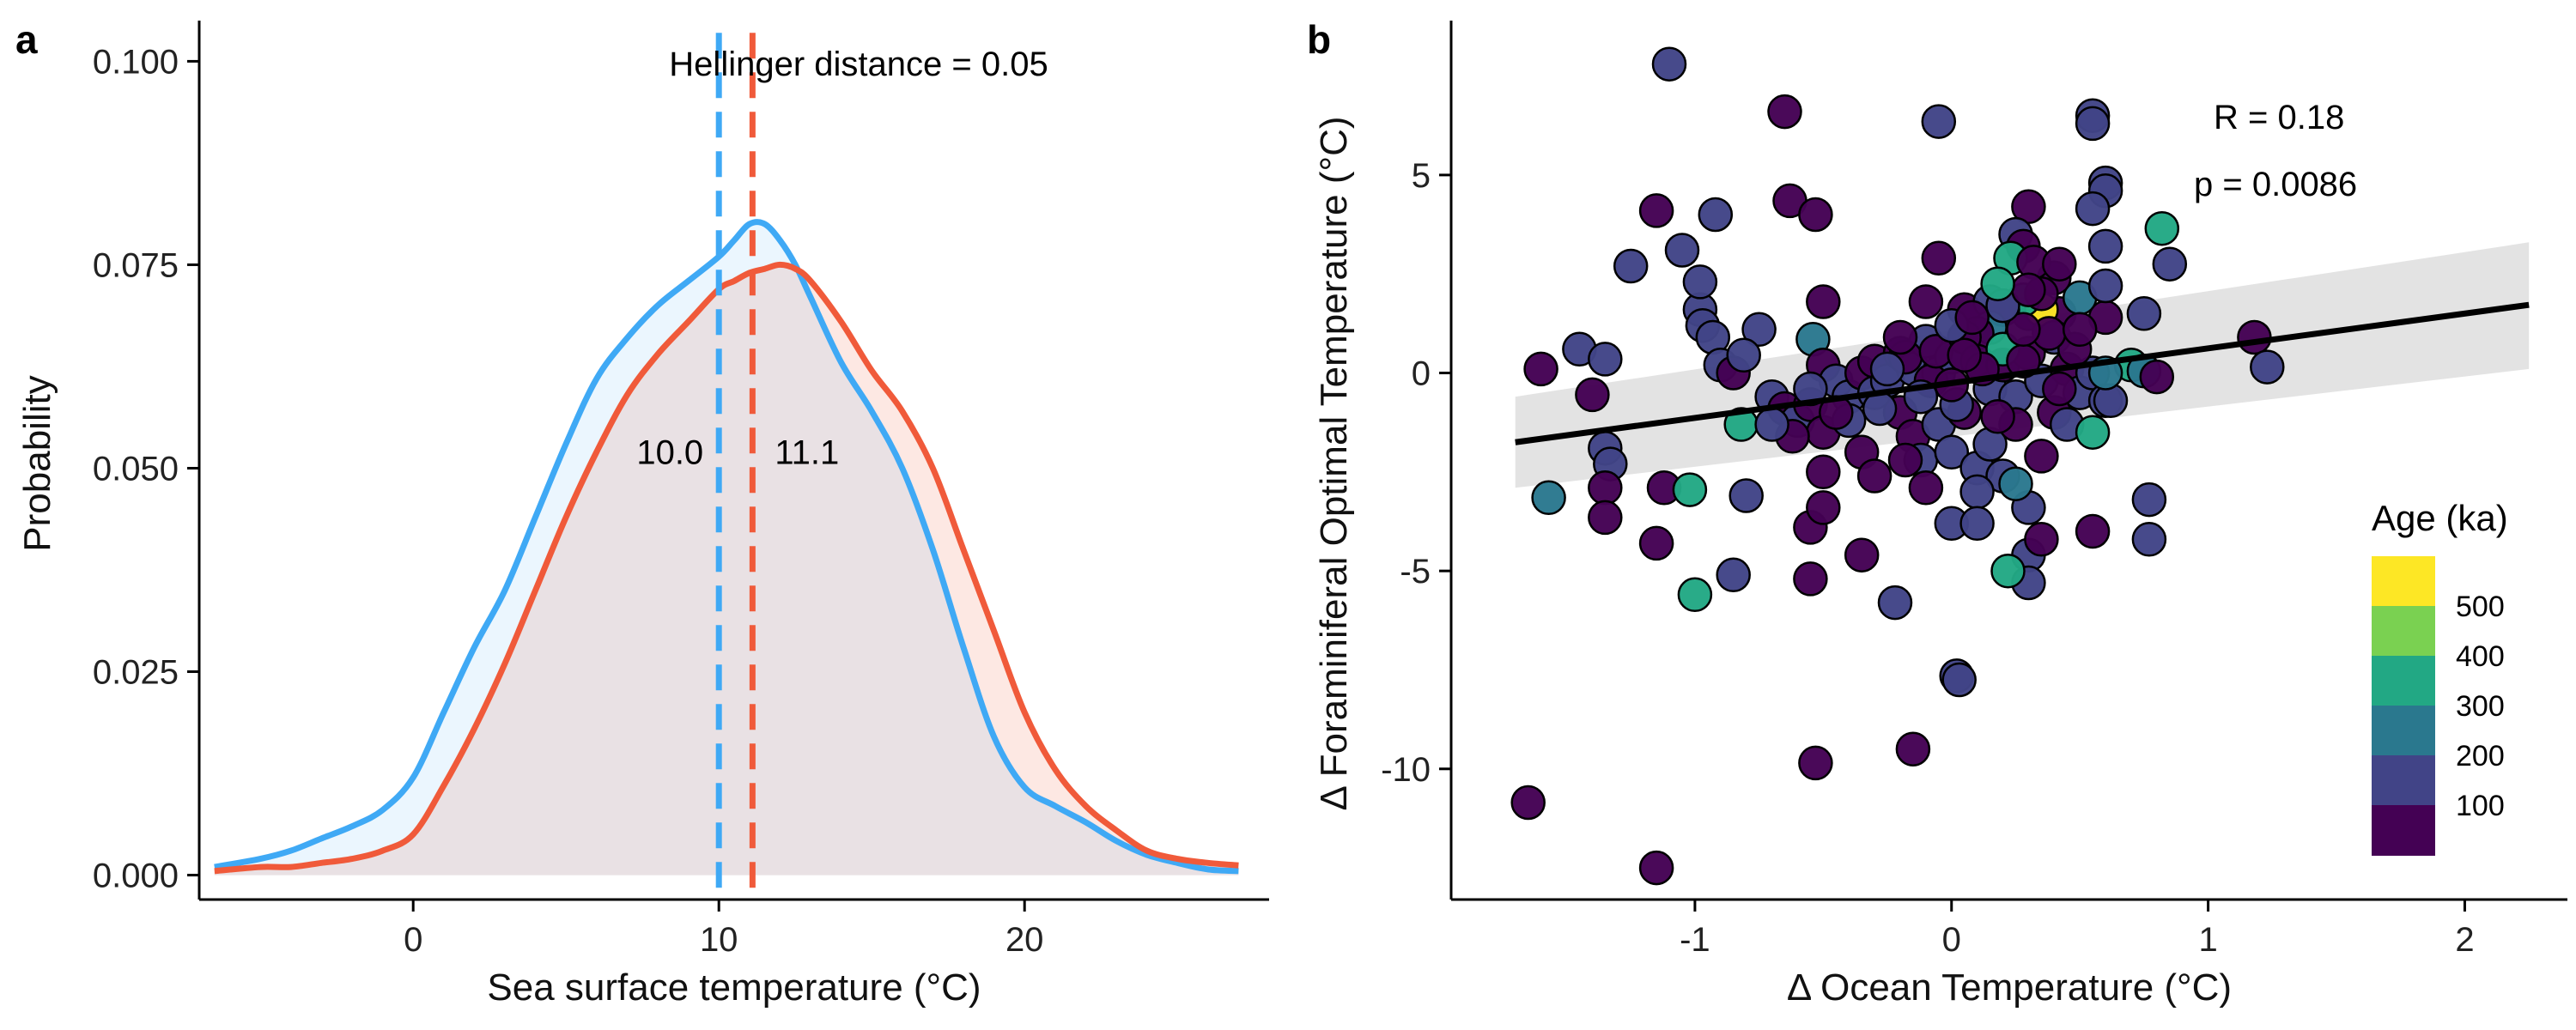  I want to click on x-tick-label: 10, so click(719, 940).